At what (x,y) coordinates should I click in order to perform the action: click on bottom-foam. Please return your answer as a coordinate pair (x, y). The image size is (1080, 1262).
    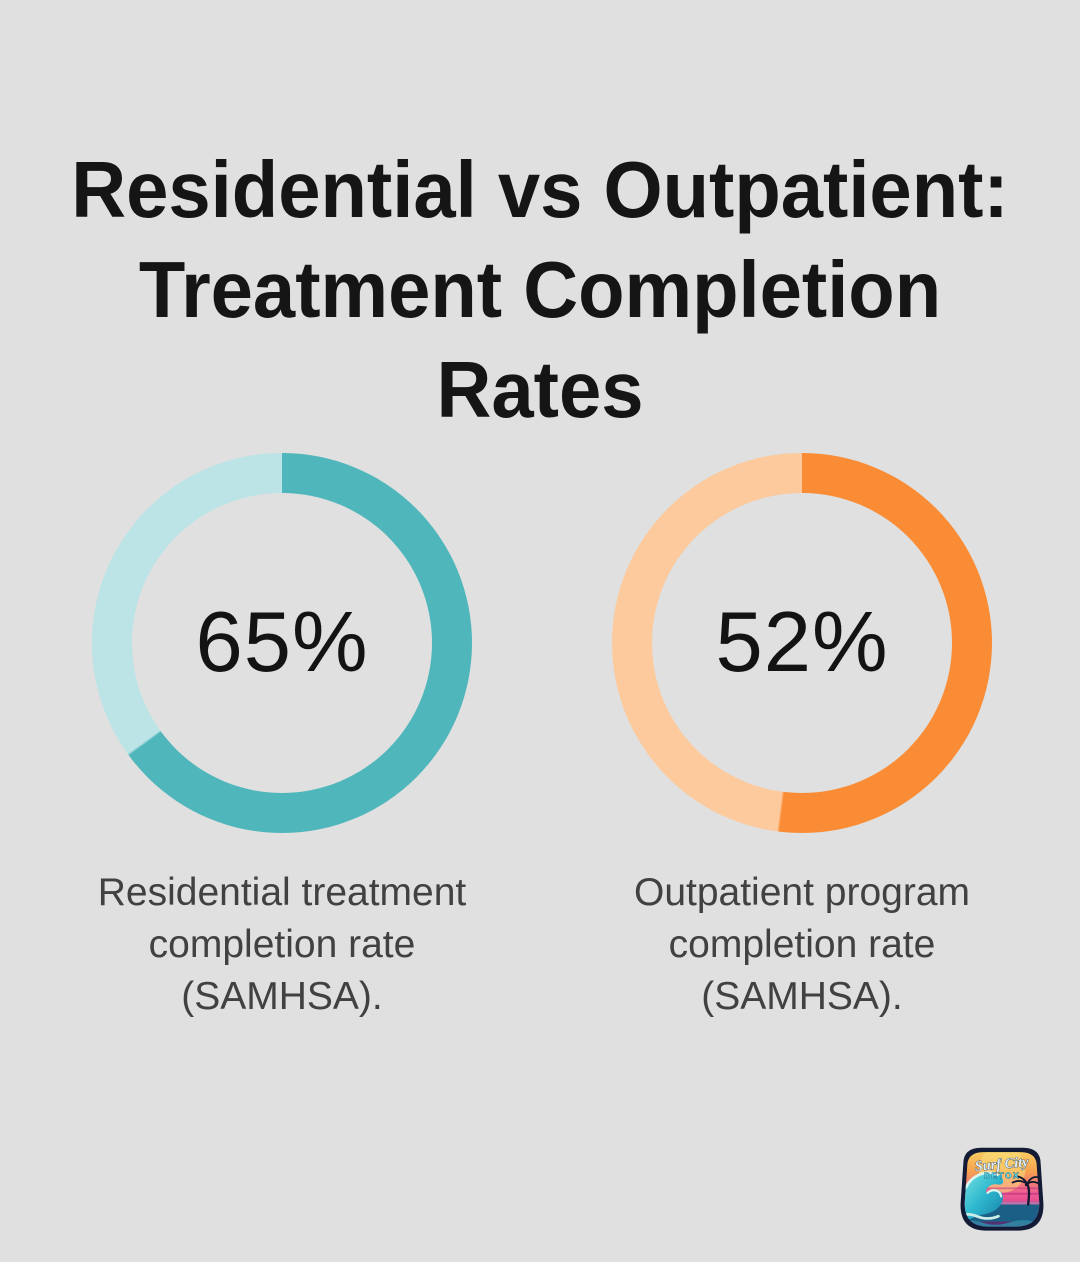
    Looking at the image, I should click on (1002, 1223).